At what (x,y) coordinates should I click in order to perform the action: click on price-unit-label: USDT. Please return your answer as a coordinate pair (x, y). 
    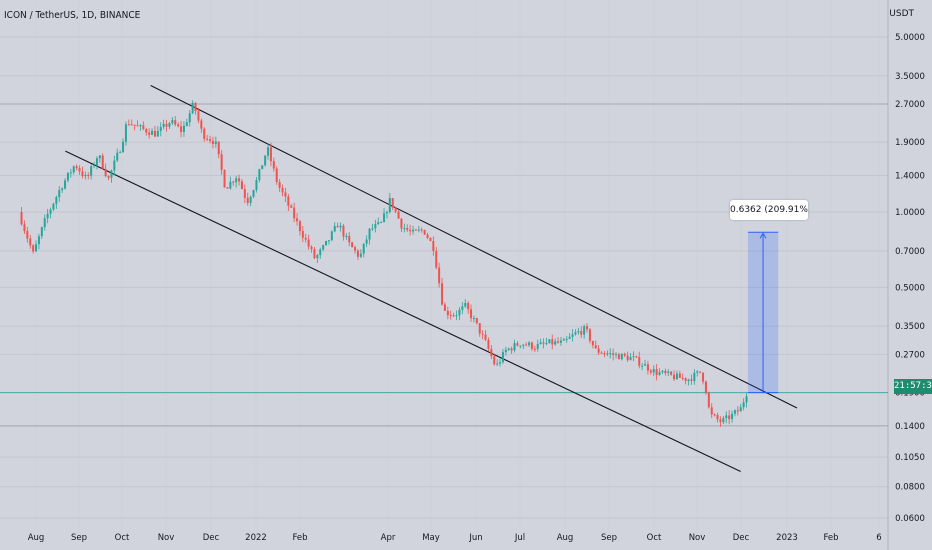
    Looking at the image, I should click on (901, 14).